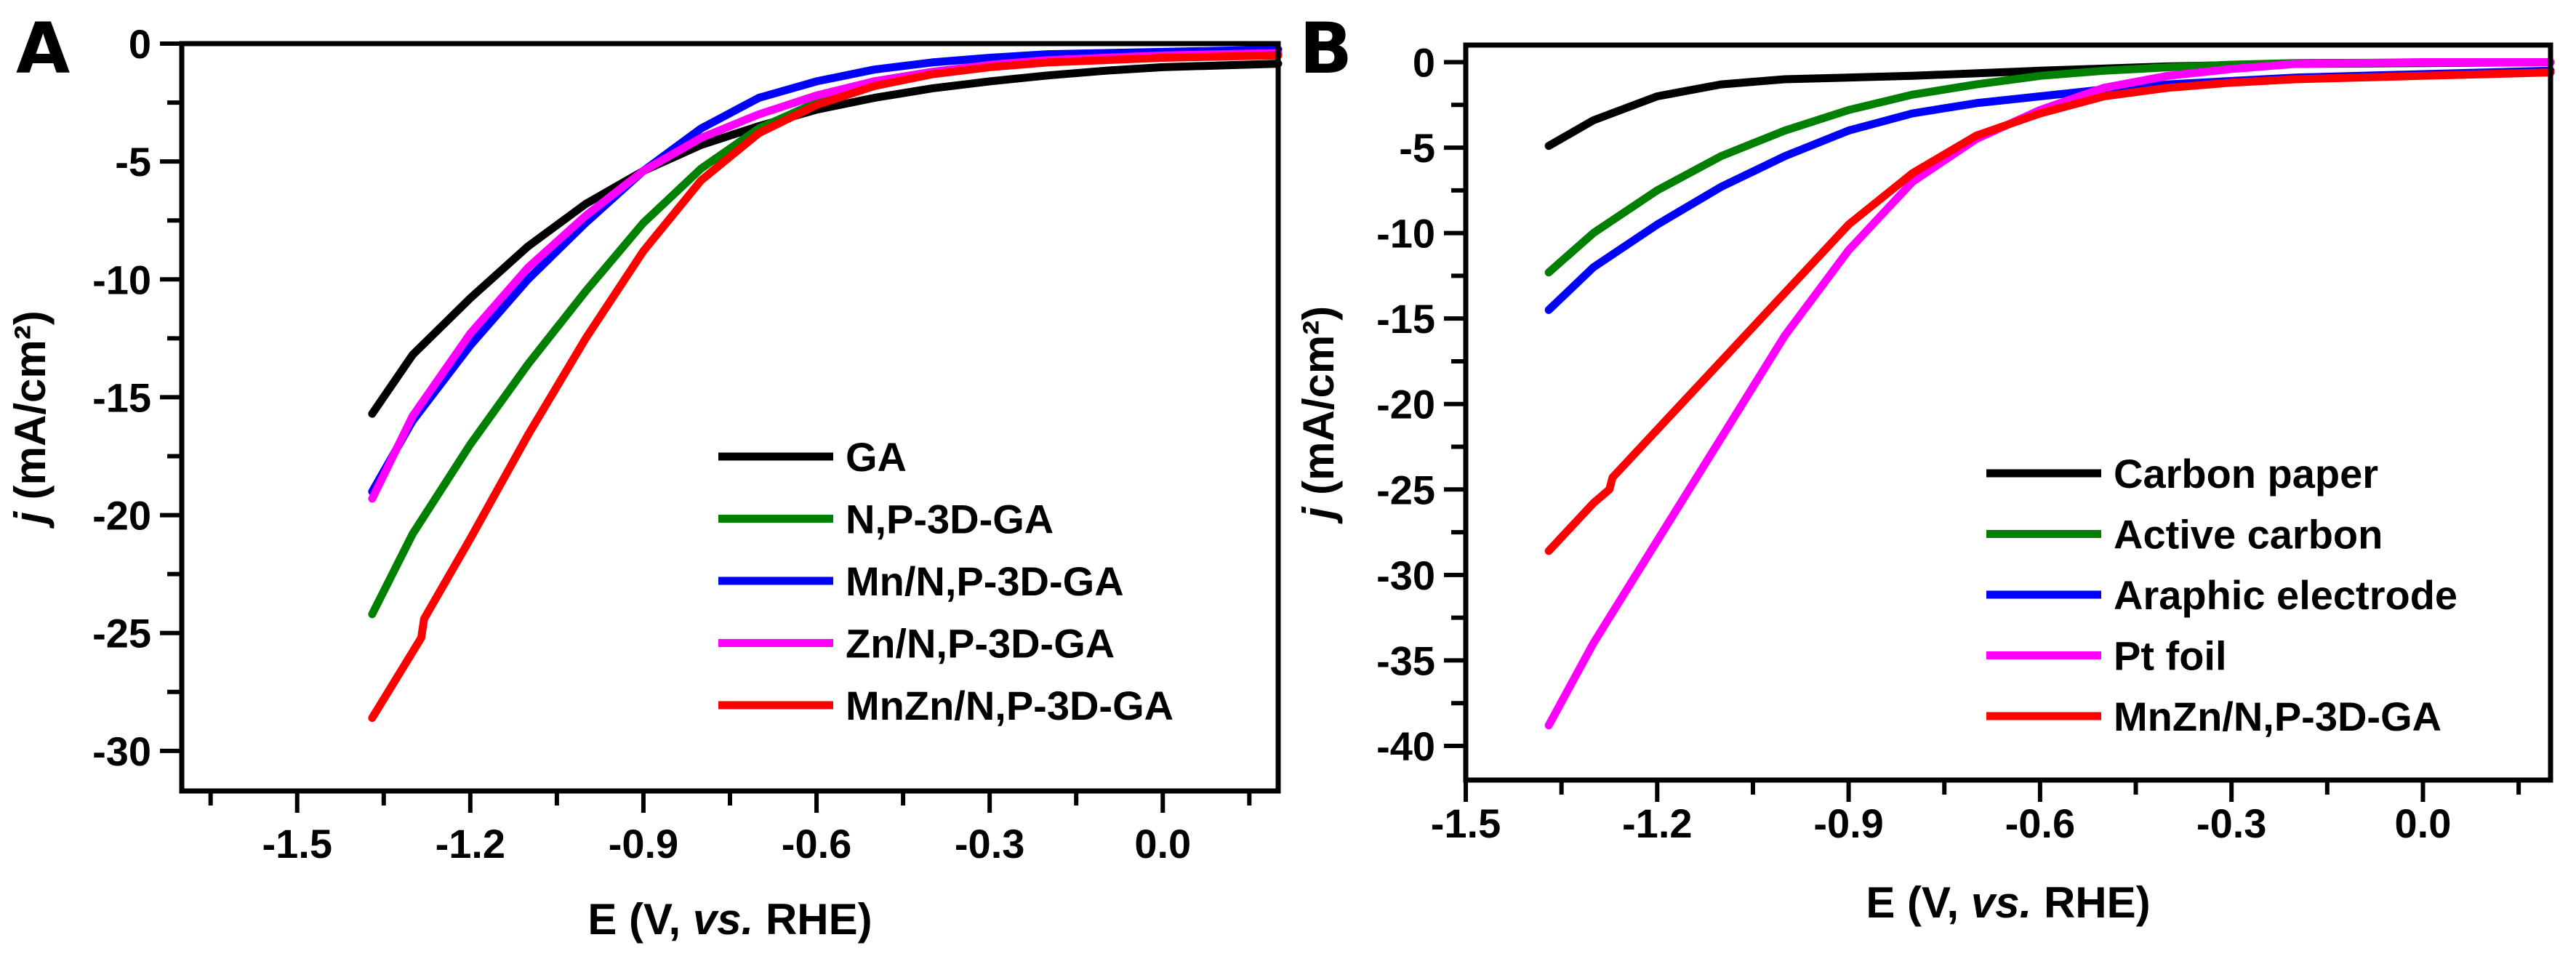 The width and height of the screenshot is (2576, 964). What do you see at coordinates (1405, 660) in the screenshot?
I see `y-tick-label: -35` at bounding box center [1405, 660].